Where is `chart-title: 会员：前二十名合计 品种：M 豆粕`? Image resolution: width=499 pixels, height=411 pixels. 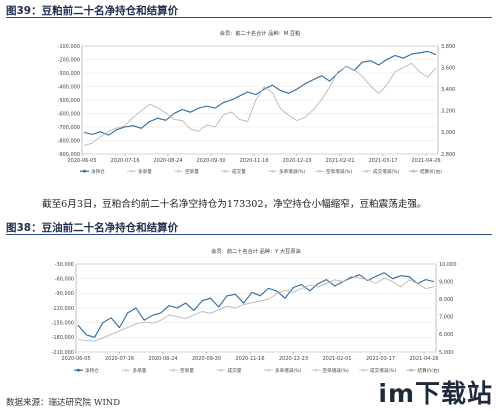
chart-title: 会员：前二十名合计 品种：M 豆粕 is located at coordinates (260, 33).